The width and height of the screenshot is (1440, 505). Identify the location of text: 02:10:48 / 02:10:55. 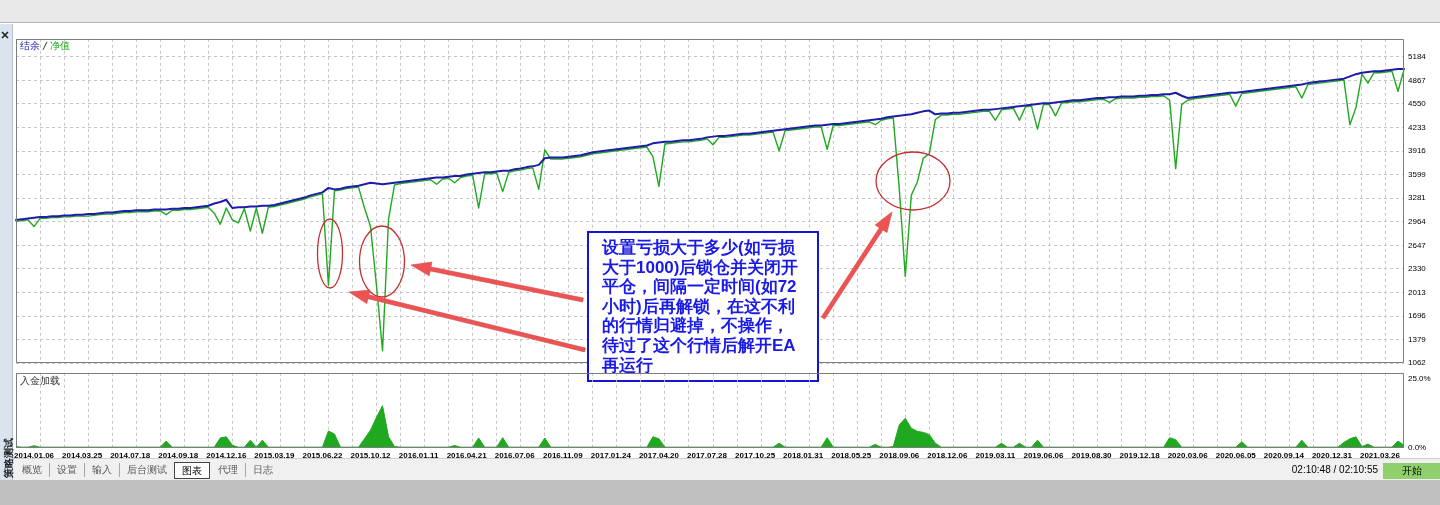
(1334, 470).